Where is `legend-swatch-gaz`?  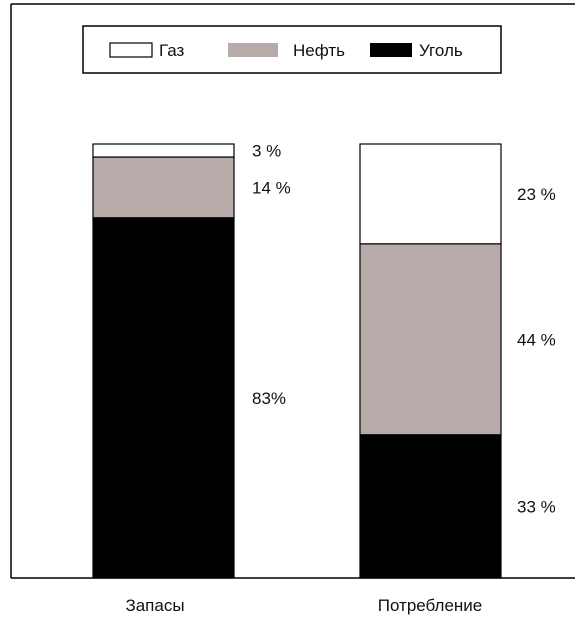
legend-swatch-gaz is located at coordinates (131, 50).